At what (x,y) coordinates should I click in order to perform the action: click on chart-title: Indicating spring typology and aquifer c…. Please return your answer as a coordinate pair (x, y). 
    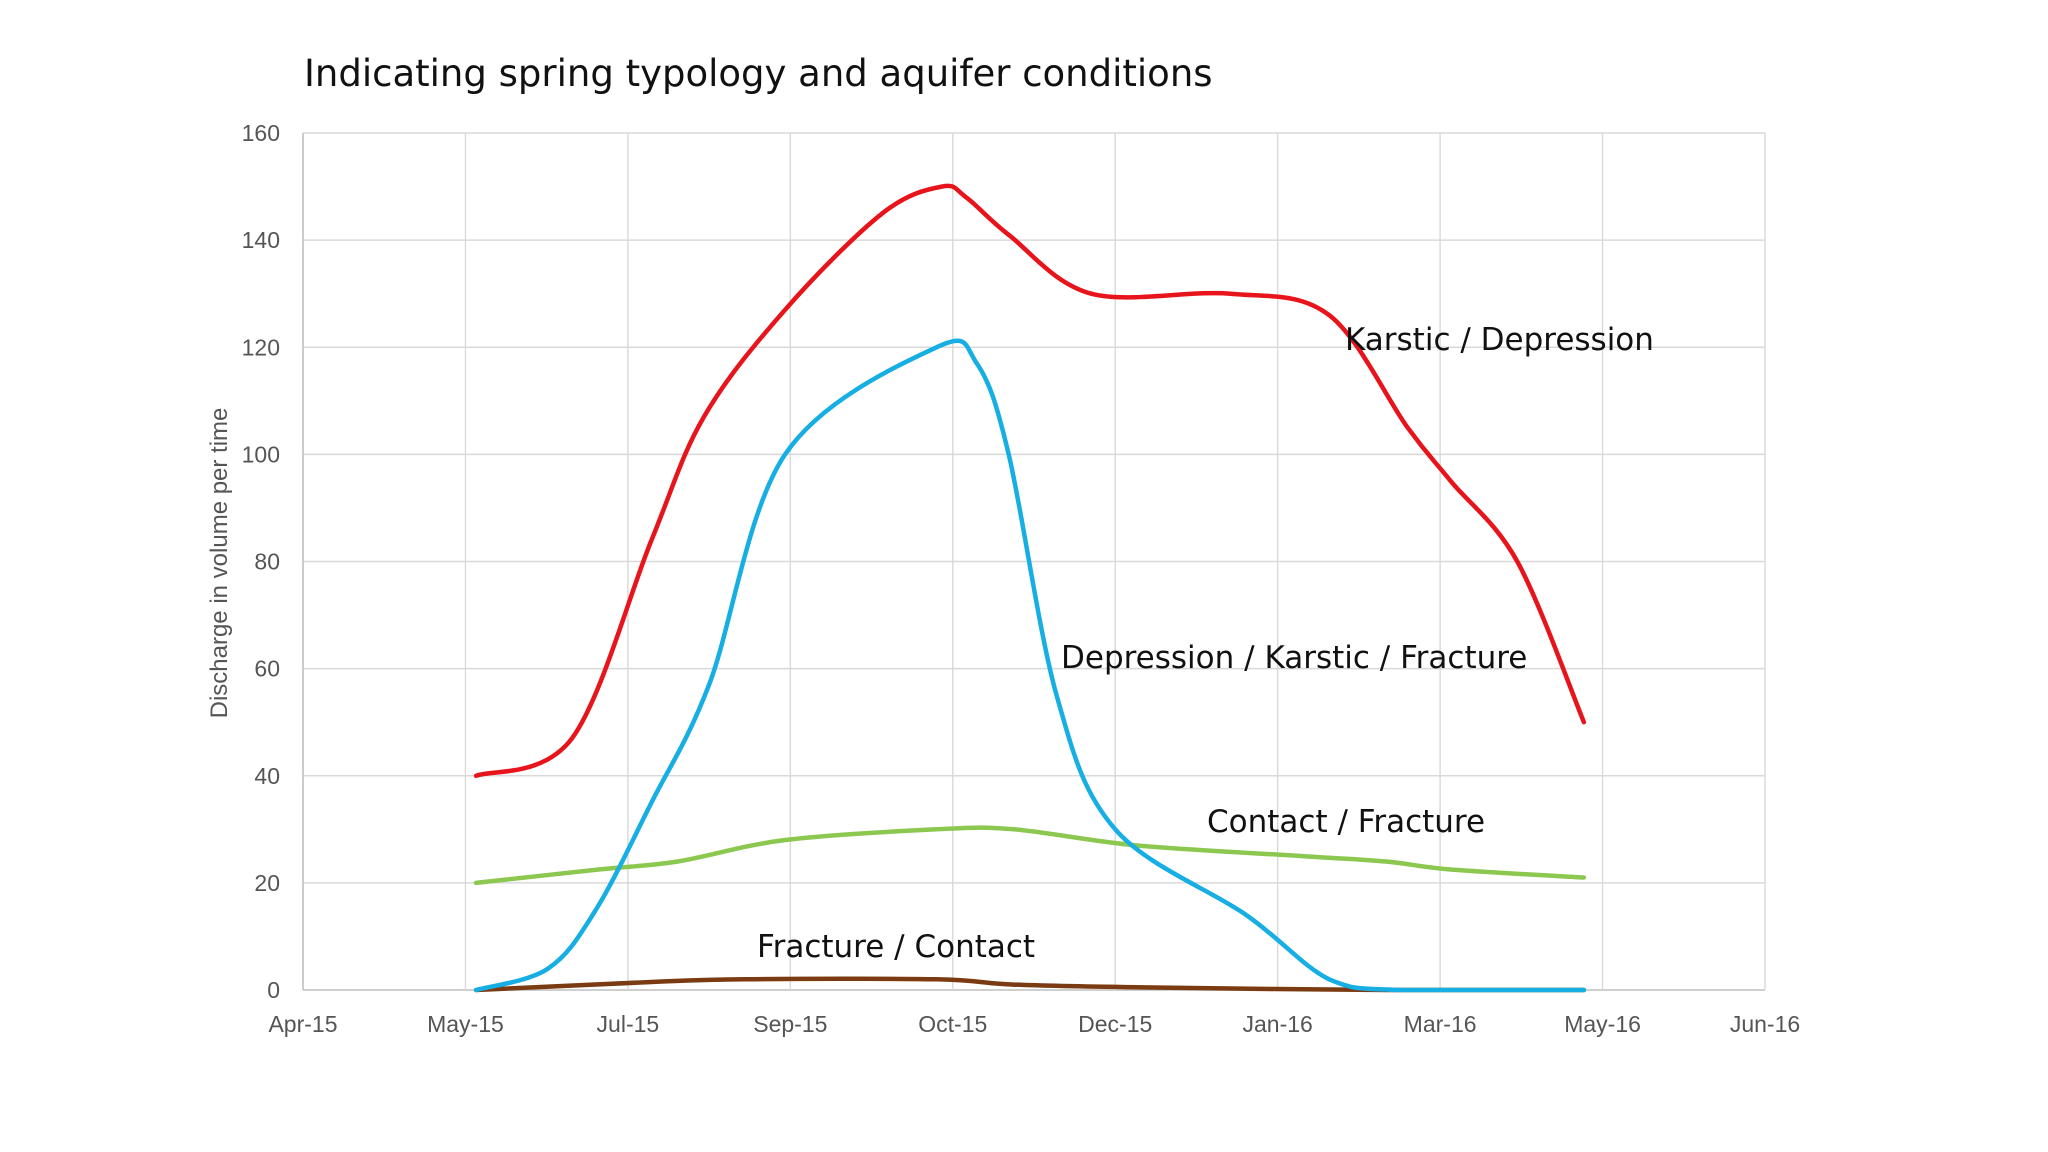
    Looking at the image, I should click on (758, 73).